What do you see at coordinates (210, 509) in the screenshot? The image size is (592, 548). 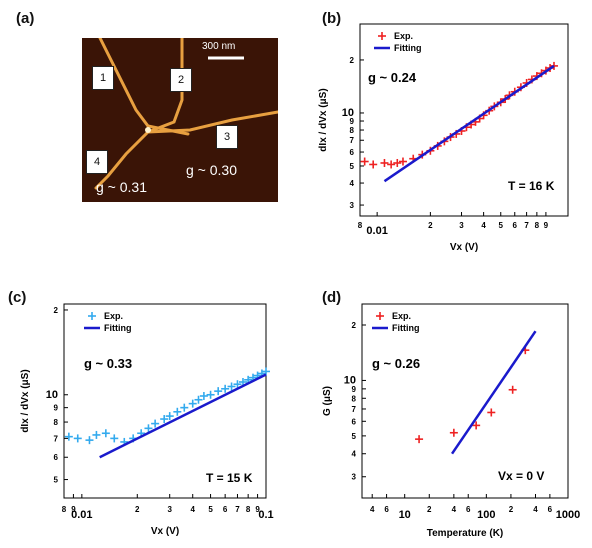 I see `x-tick-label: 5` at bounding box center [210, 509].